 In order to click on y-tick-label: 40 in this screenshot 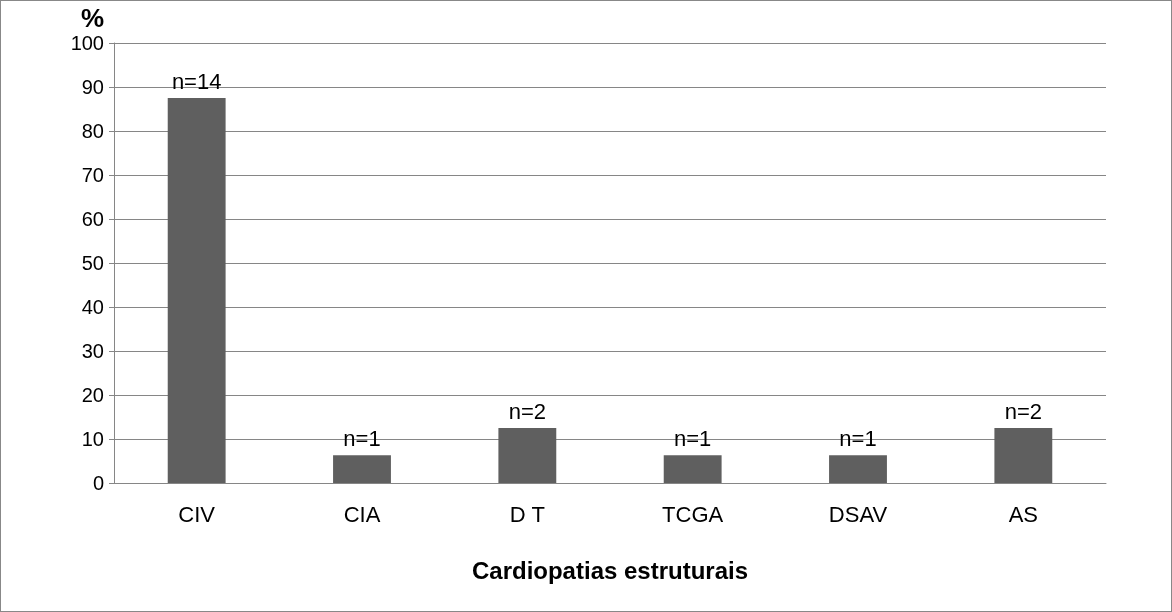, I will do `click(92, 307)`.